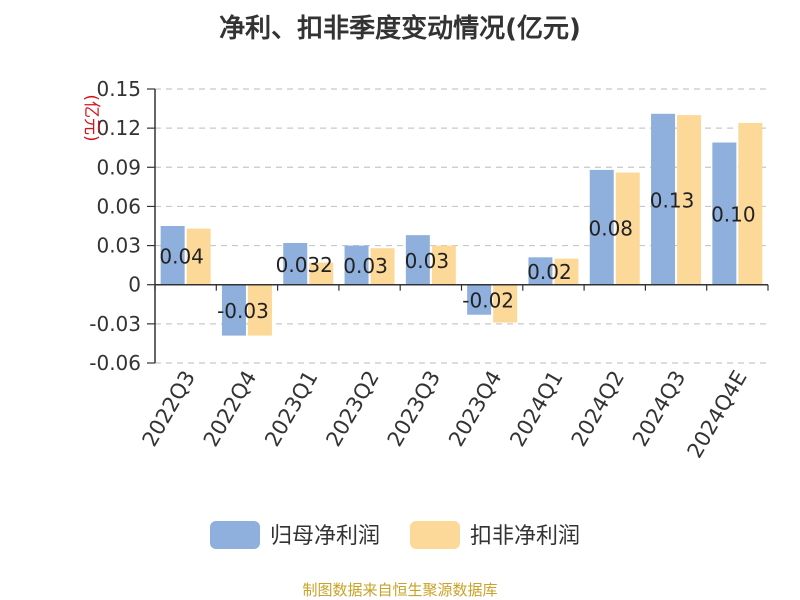 This screenshot has height=600, width=800. Describe the element at coordinates (733, 215) in the screenshot. I see `data-label: 0.10` at that location.